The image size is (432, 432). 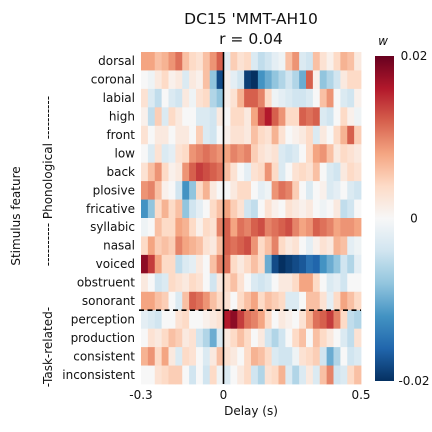 What do you see at coordinates (114, 190) in the screenshot?
I see `row-label-plosive: plosive` at bounding box center [114, 190].